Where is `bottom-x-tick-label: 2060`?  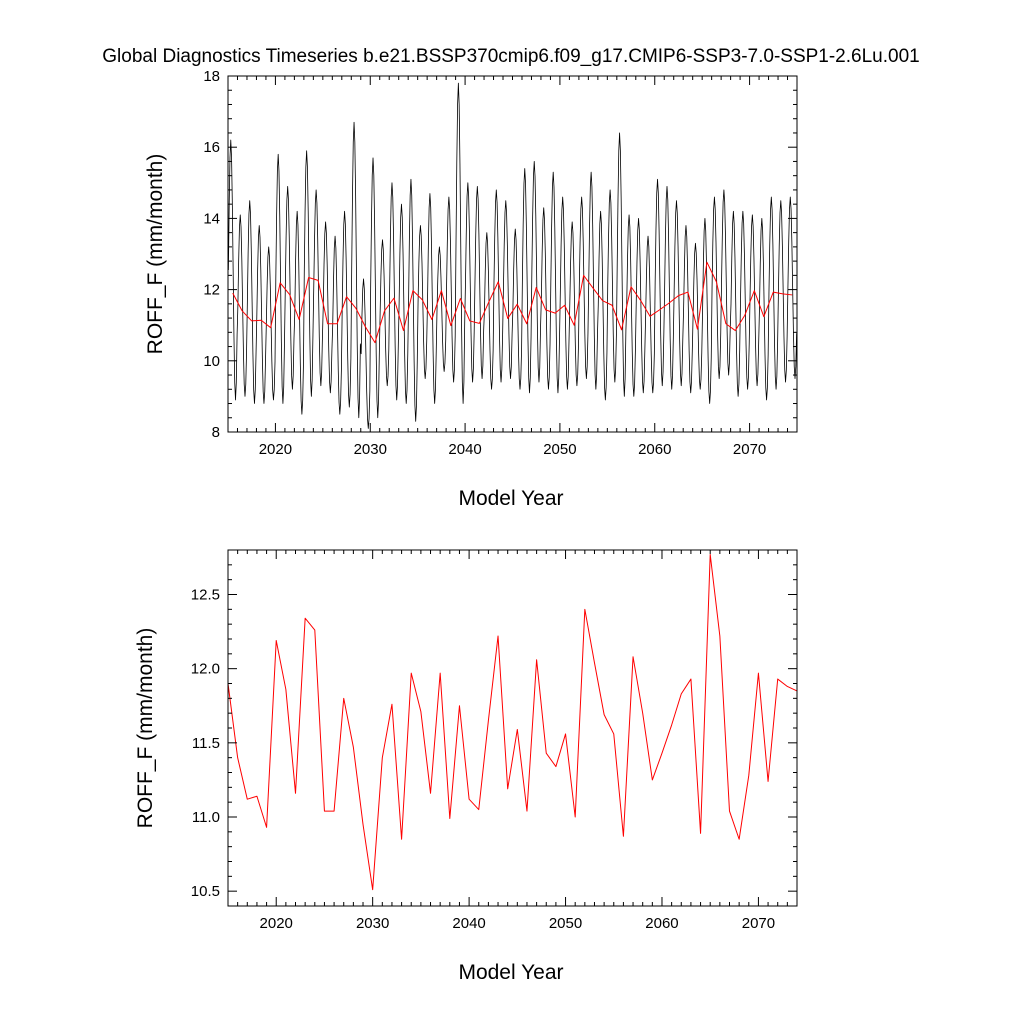
bottom-x-tick-label: 2060 is located at coordinates (661, 923).